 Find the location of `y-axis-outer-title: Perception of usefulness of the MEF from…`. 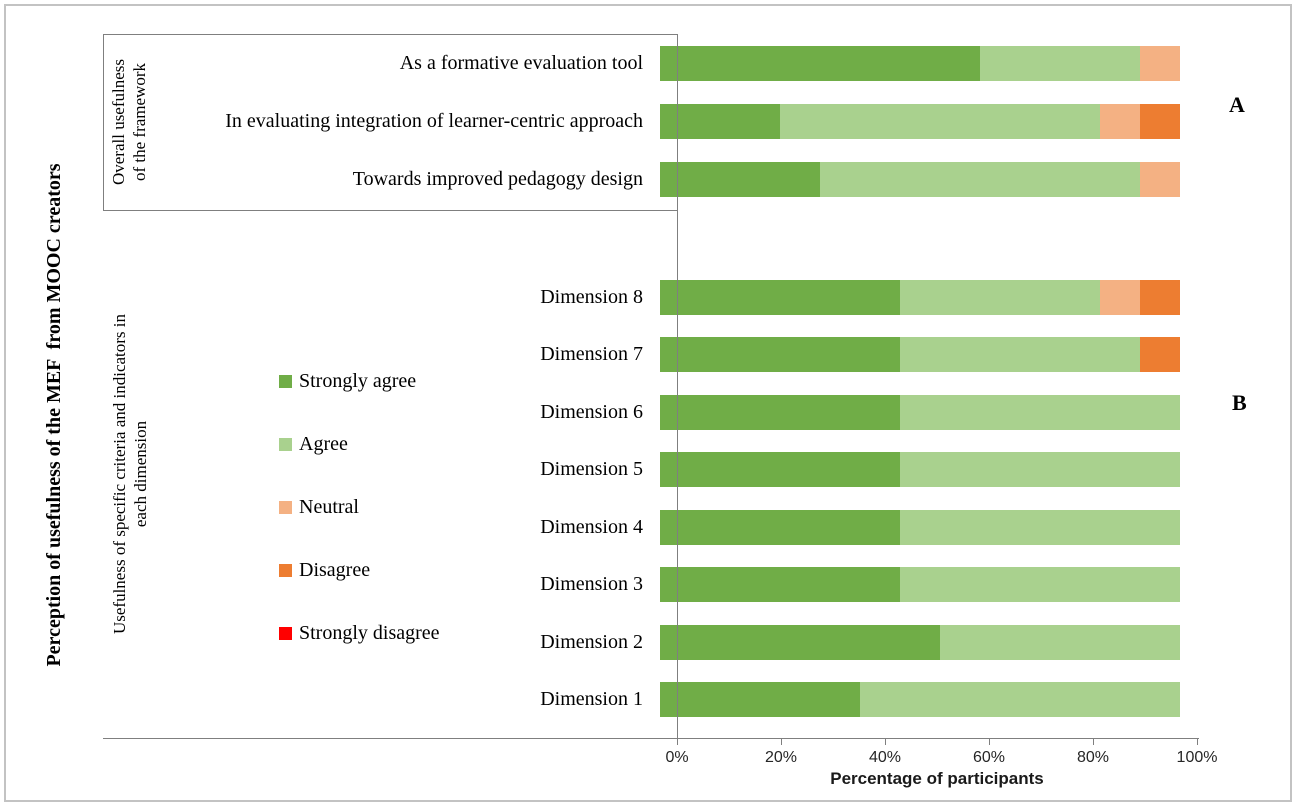

y-axis-outer-title: Perception of usefulness of the MEF from… is located at coordinates (54, 415).